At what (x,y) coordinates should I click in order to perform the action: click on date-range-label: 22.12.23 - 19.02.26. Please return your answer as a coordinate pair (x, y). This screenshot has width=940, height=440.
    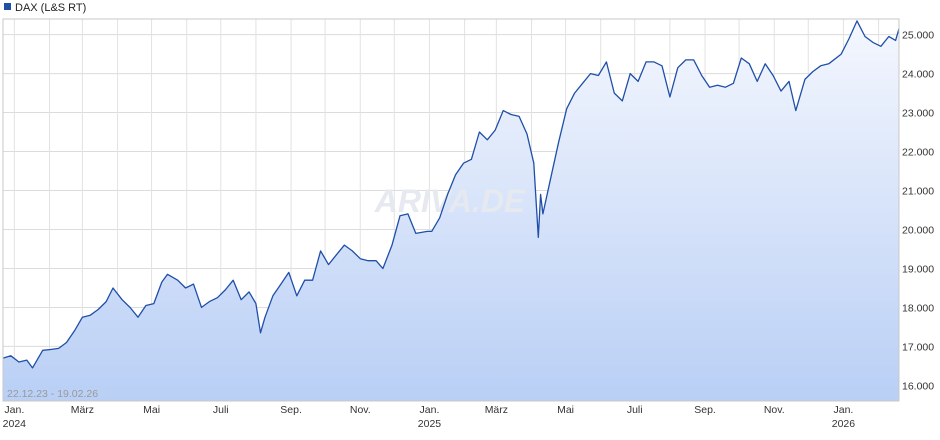
    Looking at the image, I should click on (52, 394).